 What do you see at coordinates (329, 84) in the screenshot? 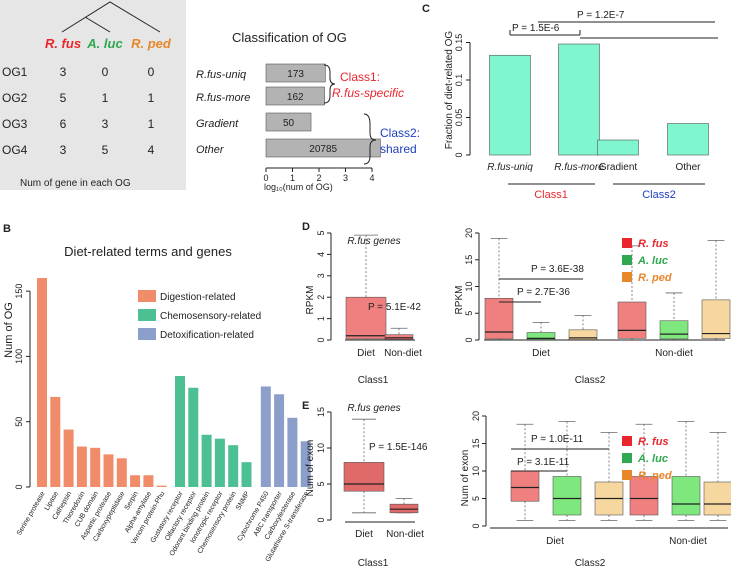
I see `class1-bracket` at bounding box center [329, 84].